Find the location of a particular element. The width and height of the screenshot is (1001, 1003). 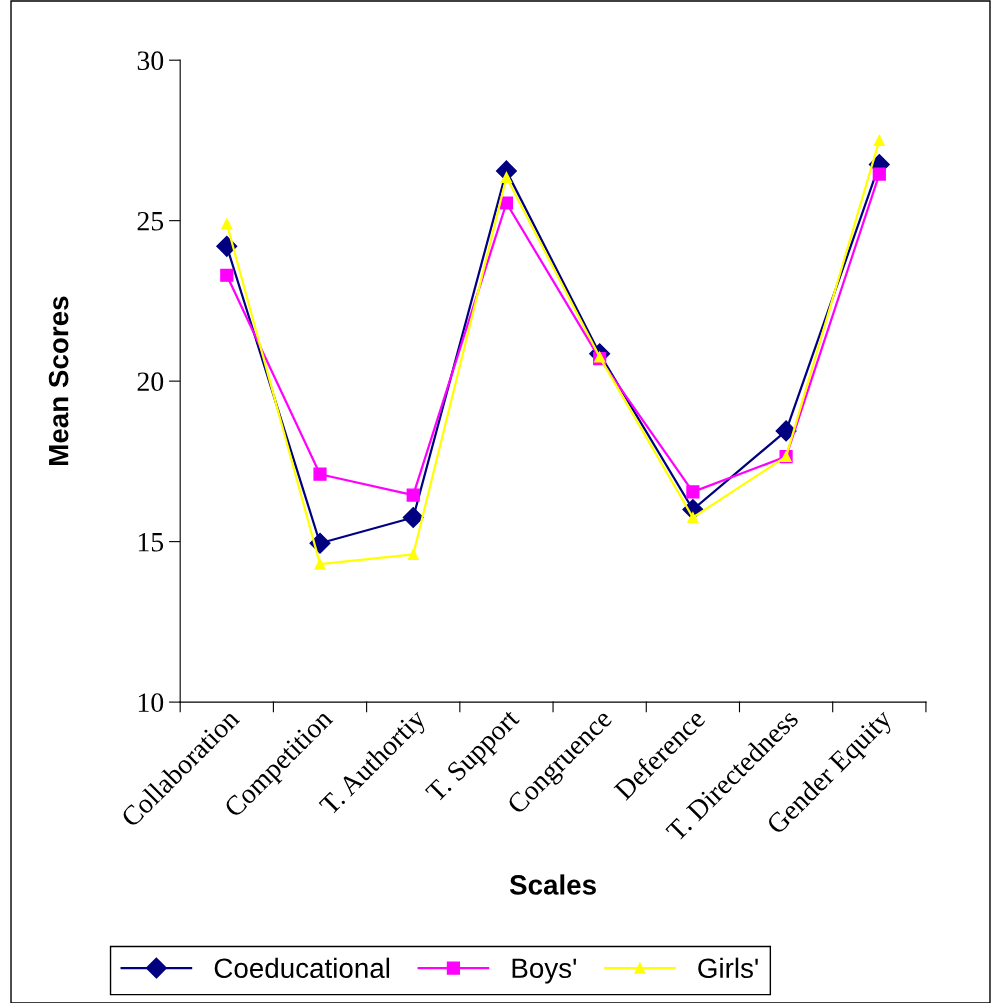

legend-label: Girls' is located at coordinates (728, 968).